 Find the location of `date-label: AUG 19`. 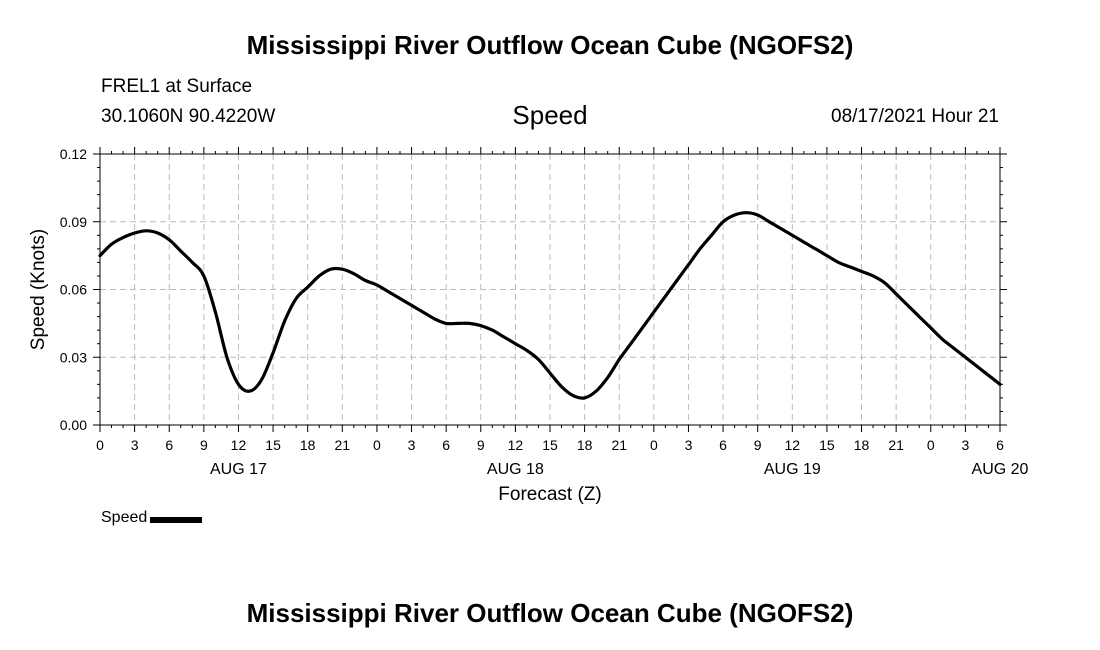

date-label: AUG 19 is located at coordinates (792, 469).